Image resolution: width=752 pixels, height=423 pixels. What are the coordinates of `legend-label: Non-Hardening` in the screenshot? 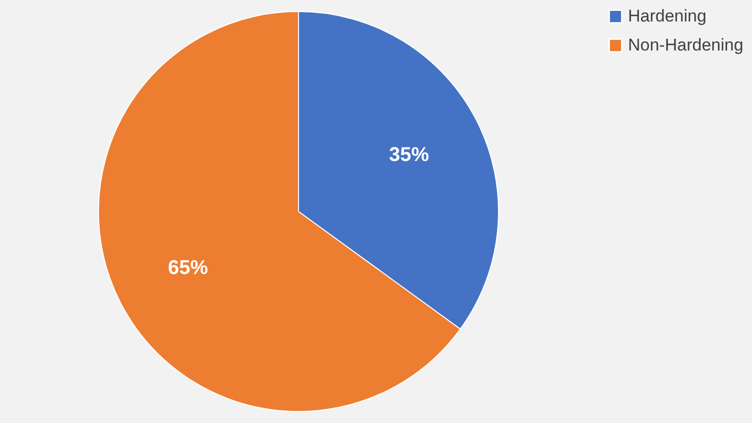 It's located at (686, 45).